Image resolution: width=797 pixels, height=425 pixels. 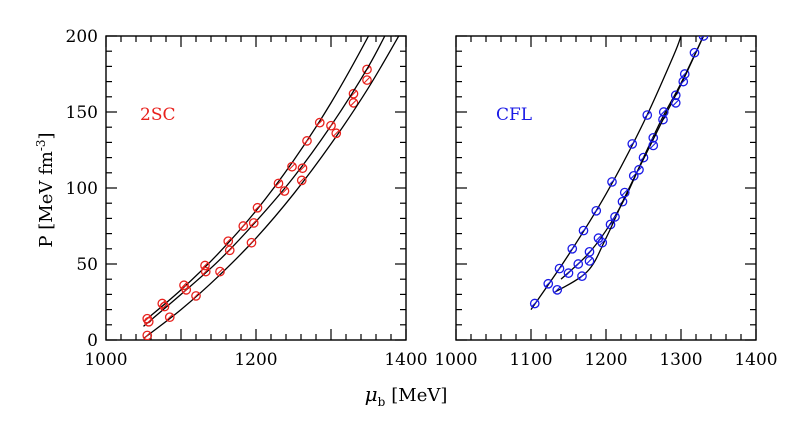 What do you see at coordinates (605, 360) in the screenshot?
I see `x-tick-label-cfl: 1200` at bounding box center [605, 360].